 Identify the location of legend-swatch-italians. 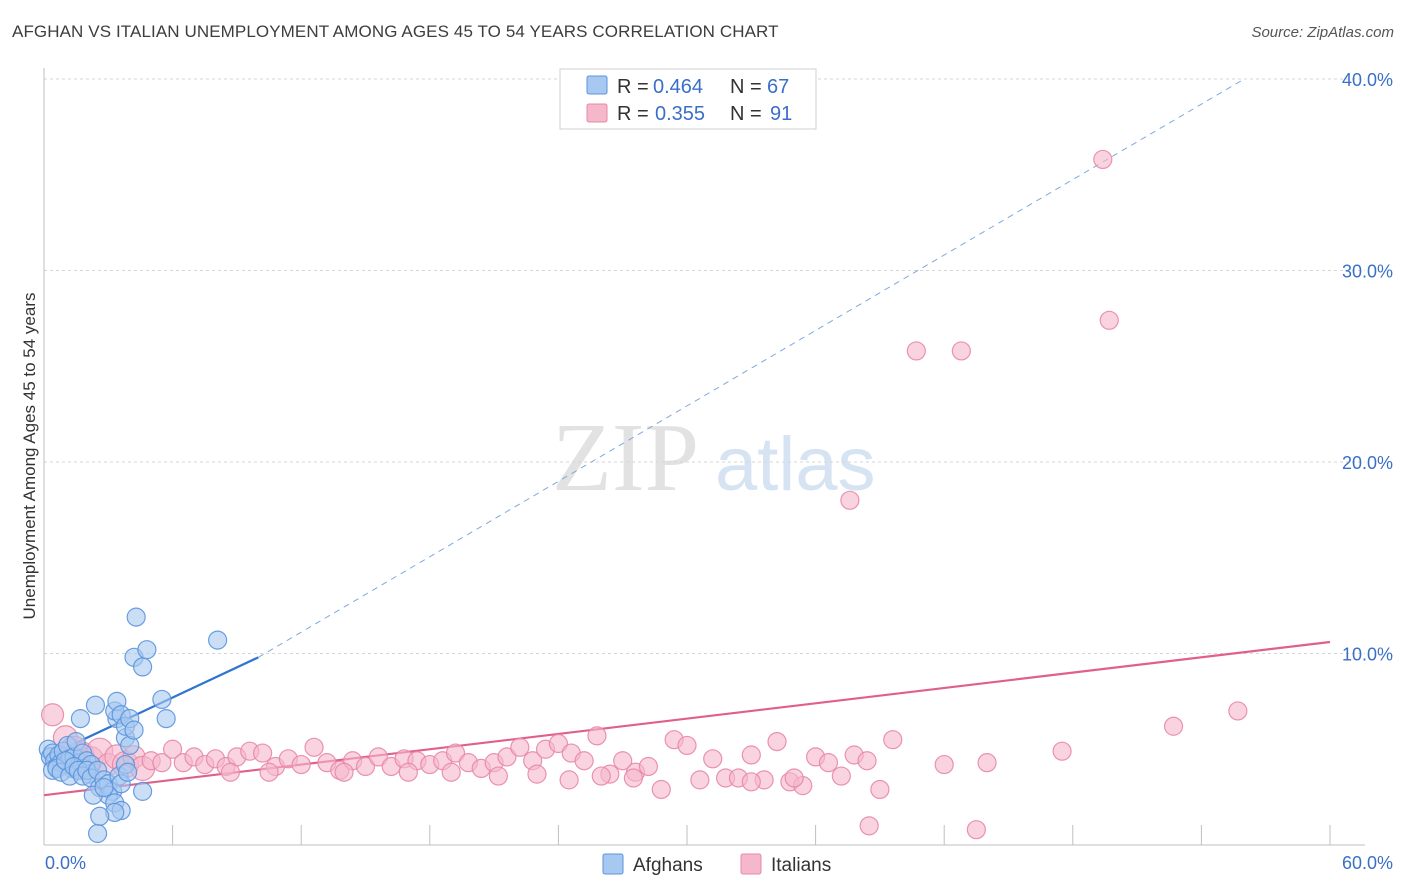
(597, 113).